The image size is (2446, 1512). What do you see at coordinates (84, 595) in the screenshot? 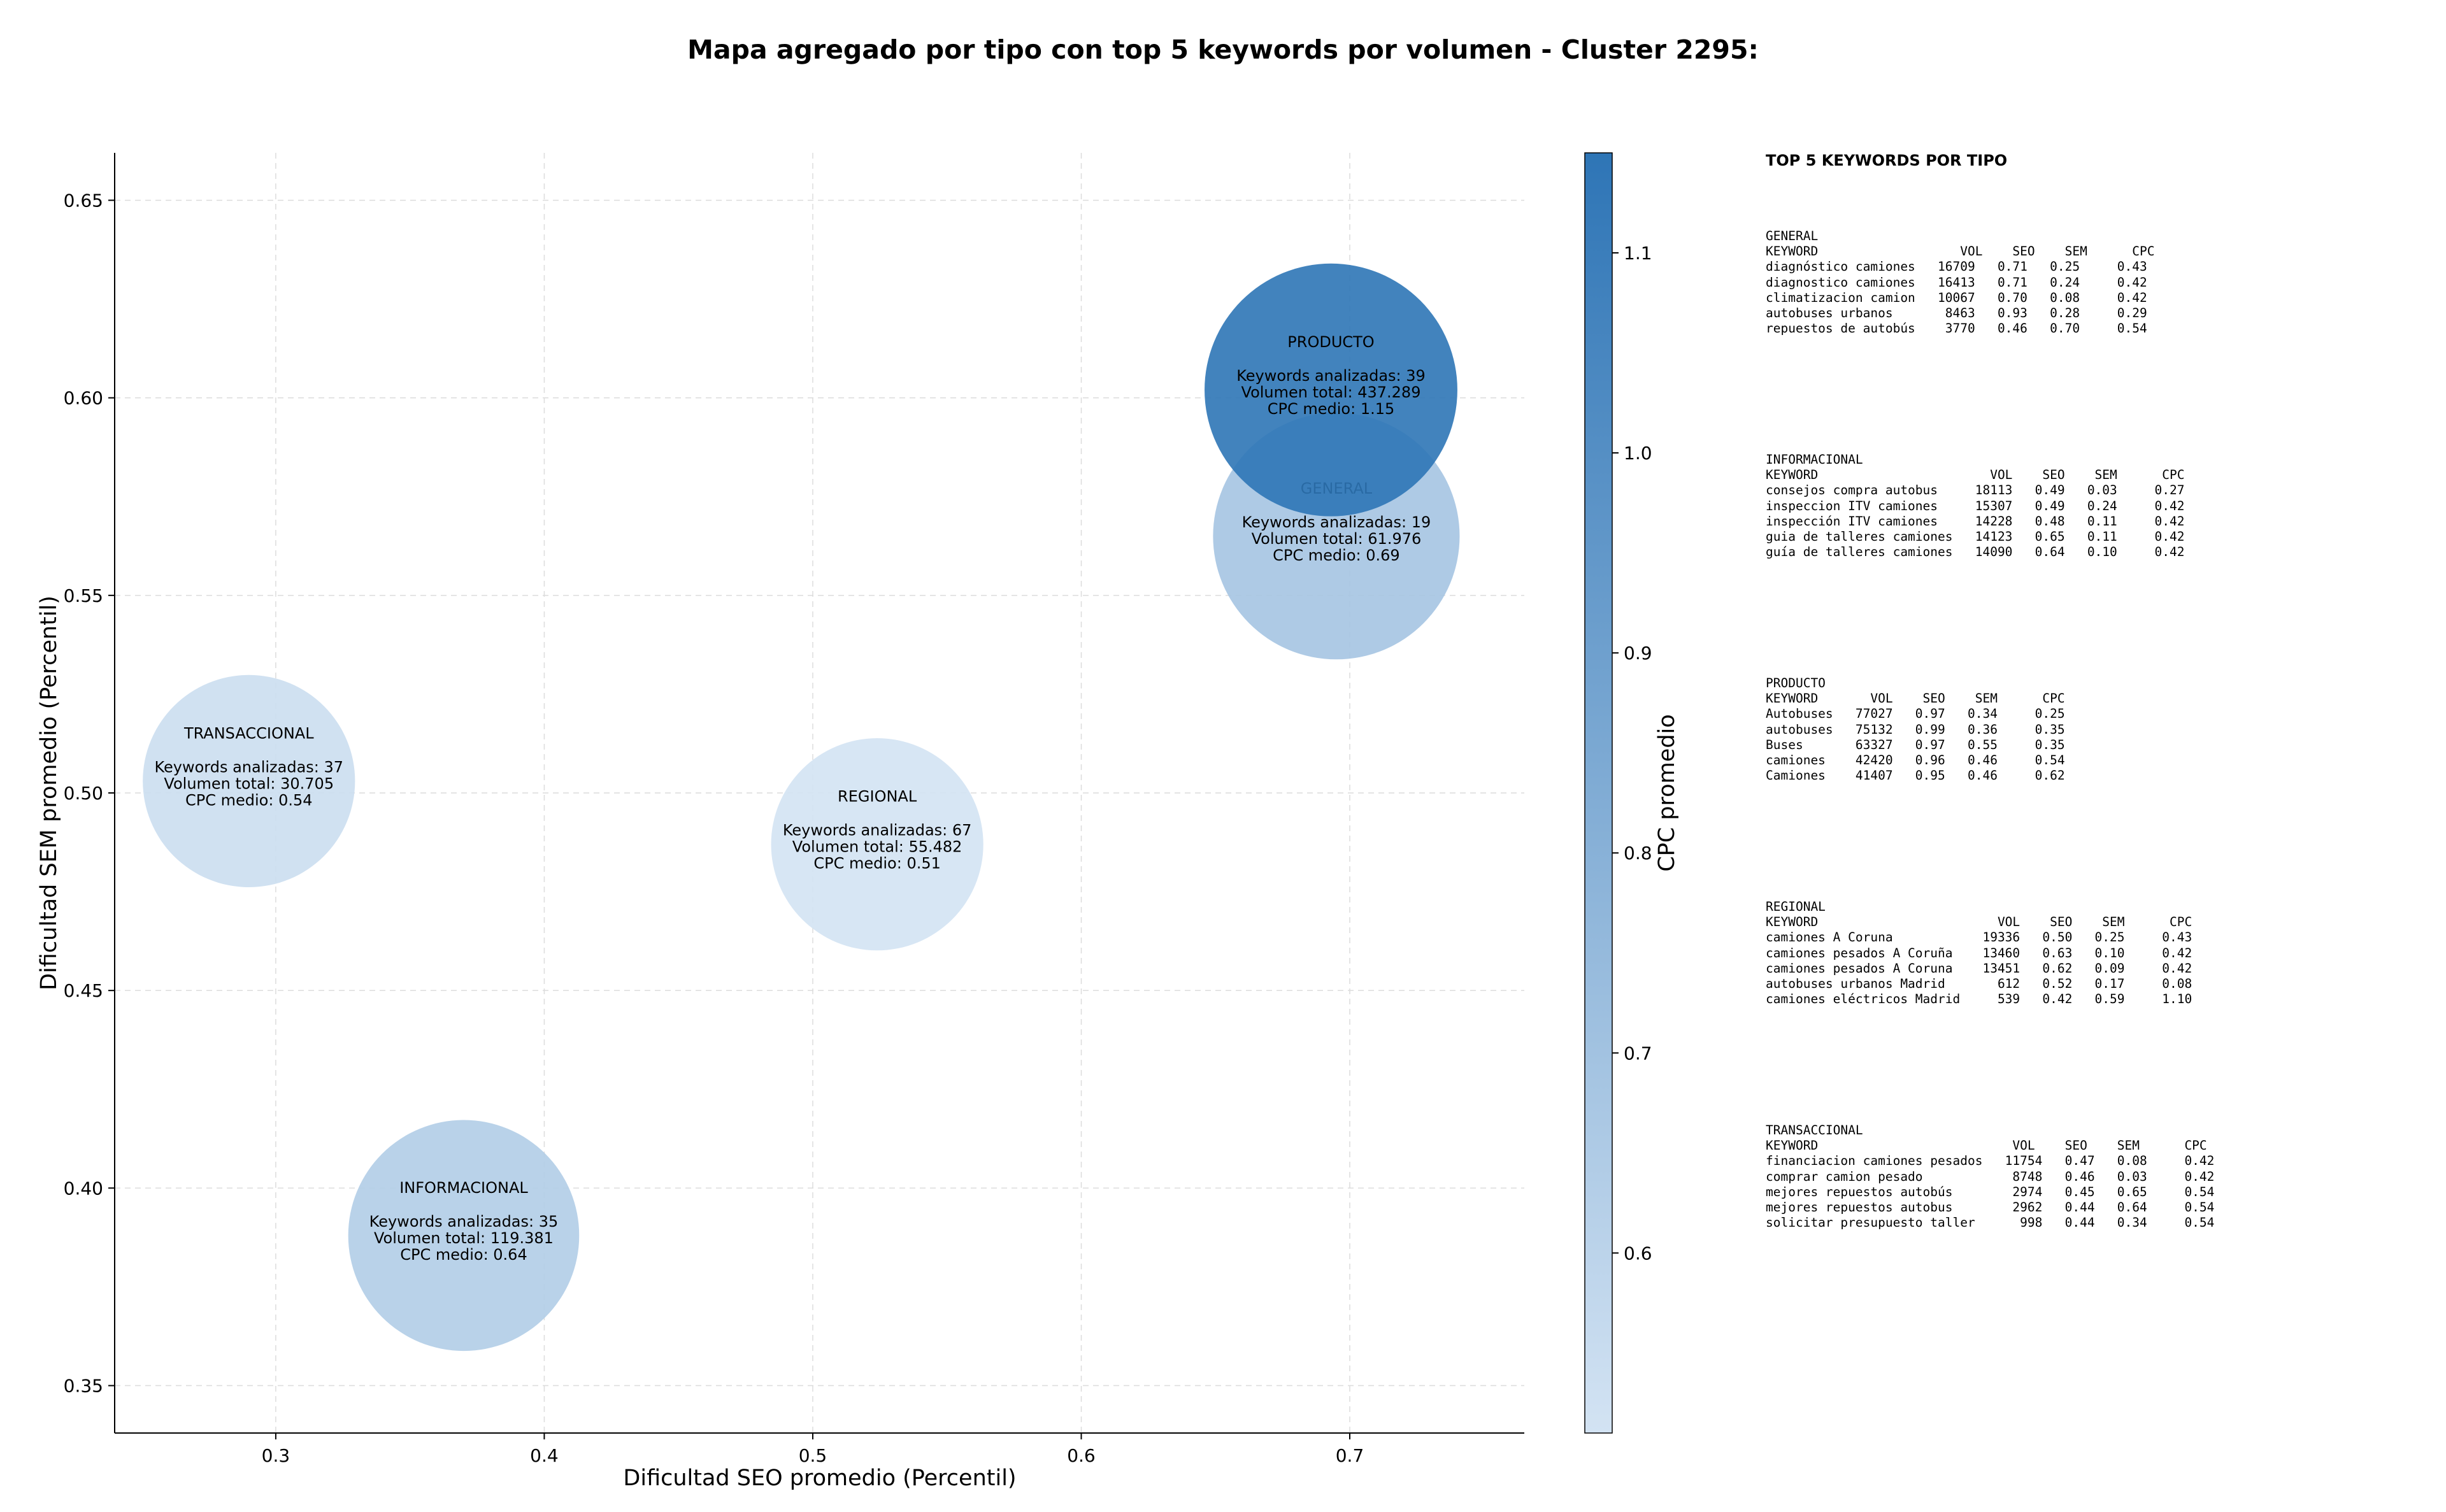
I see `y-tick-label: 0.55` at bounding box center [84, 595].